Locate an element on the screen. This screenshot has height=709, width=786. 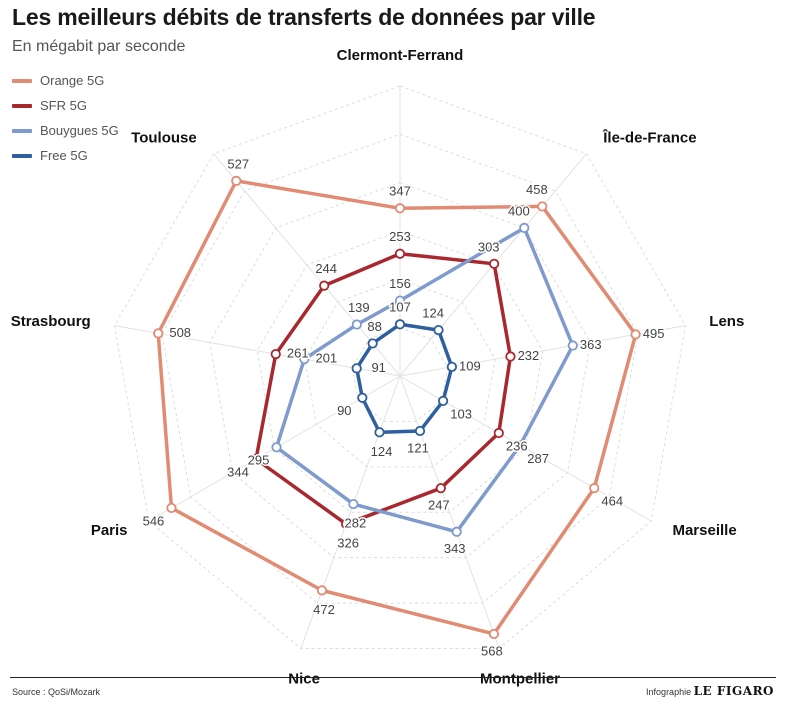
legend-item-bouygues: Bouygues 5G is located at coordinates (65, 130).